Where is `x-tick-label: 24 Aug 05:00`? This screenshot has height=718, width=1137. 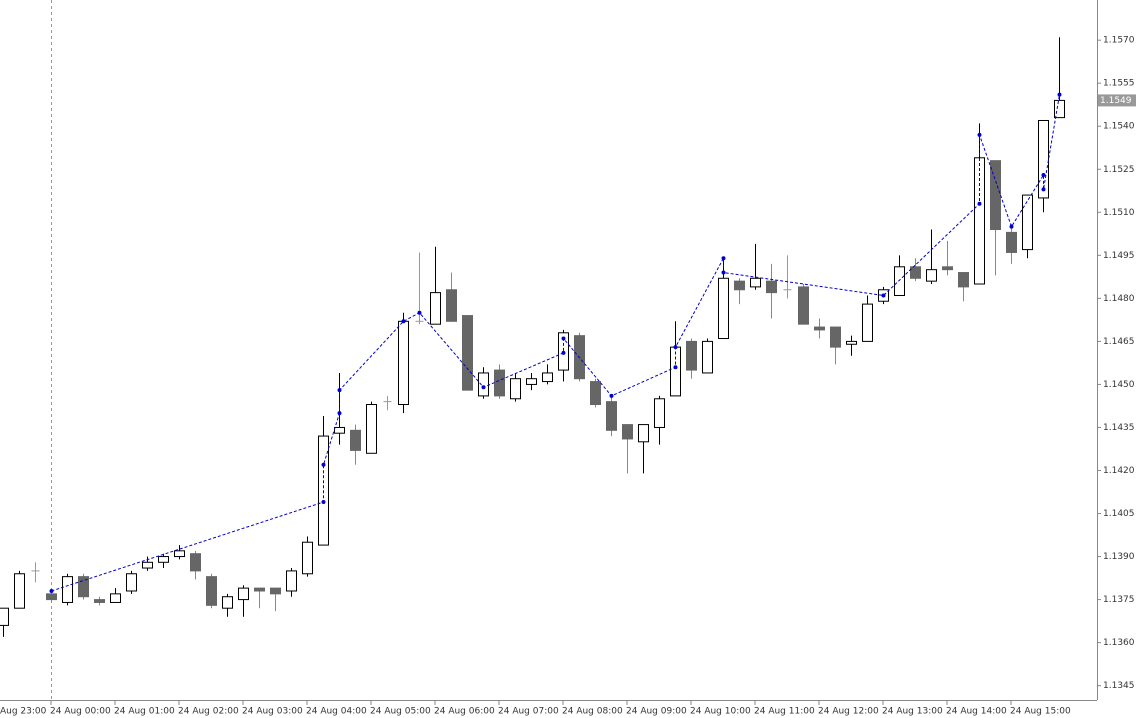 x-tick-label: 24 Aug 05:00 is located at coordinates (400, 712).